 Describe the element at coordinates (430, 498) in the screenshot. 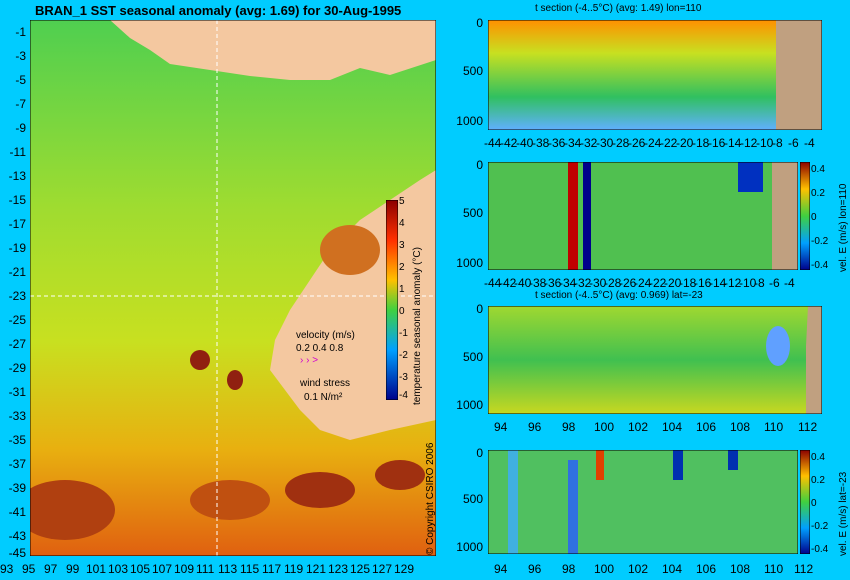

I see `copyright-notice: © Copyright CSIRO 2006` at that location.